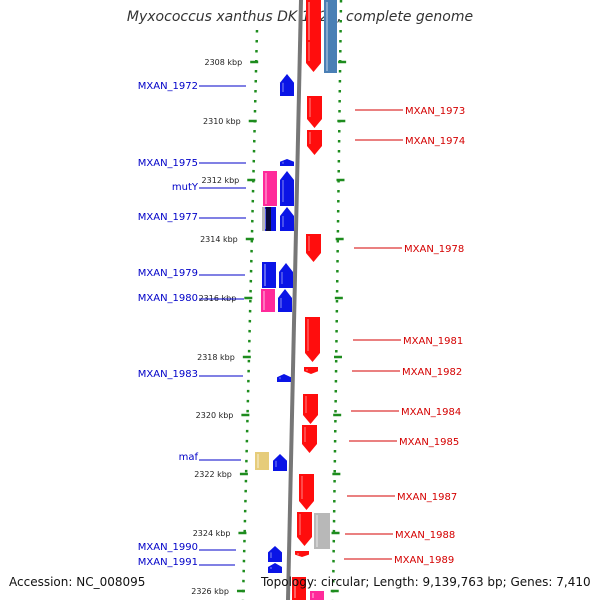  What do you see at coordinates (262, 461) in the screenshot?
I see `rna-maf` at bounding box center [262, 461].